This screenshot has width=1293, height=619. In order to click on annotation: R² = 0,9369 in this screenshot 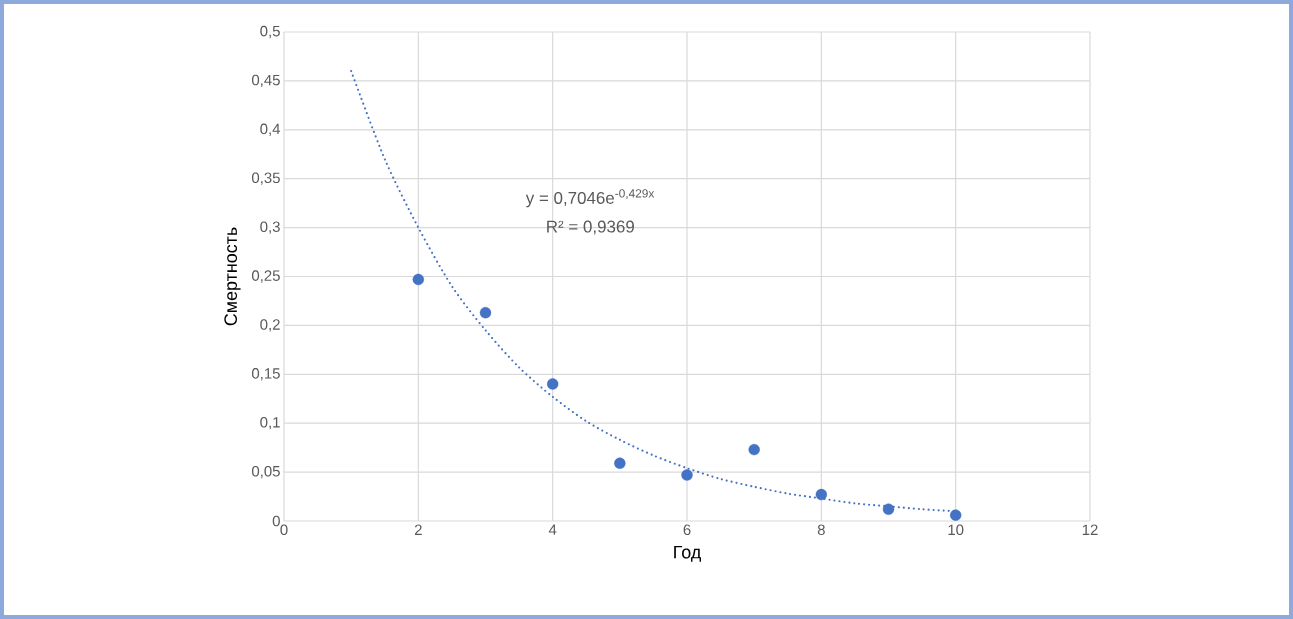, I will do `click(590, 227)`.